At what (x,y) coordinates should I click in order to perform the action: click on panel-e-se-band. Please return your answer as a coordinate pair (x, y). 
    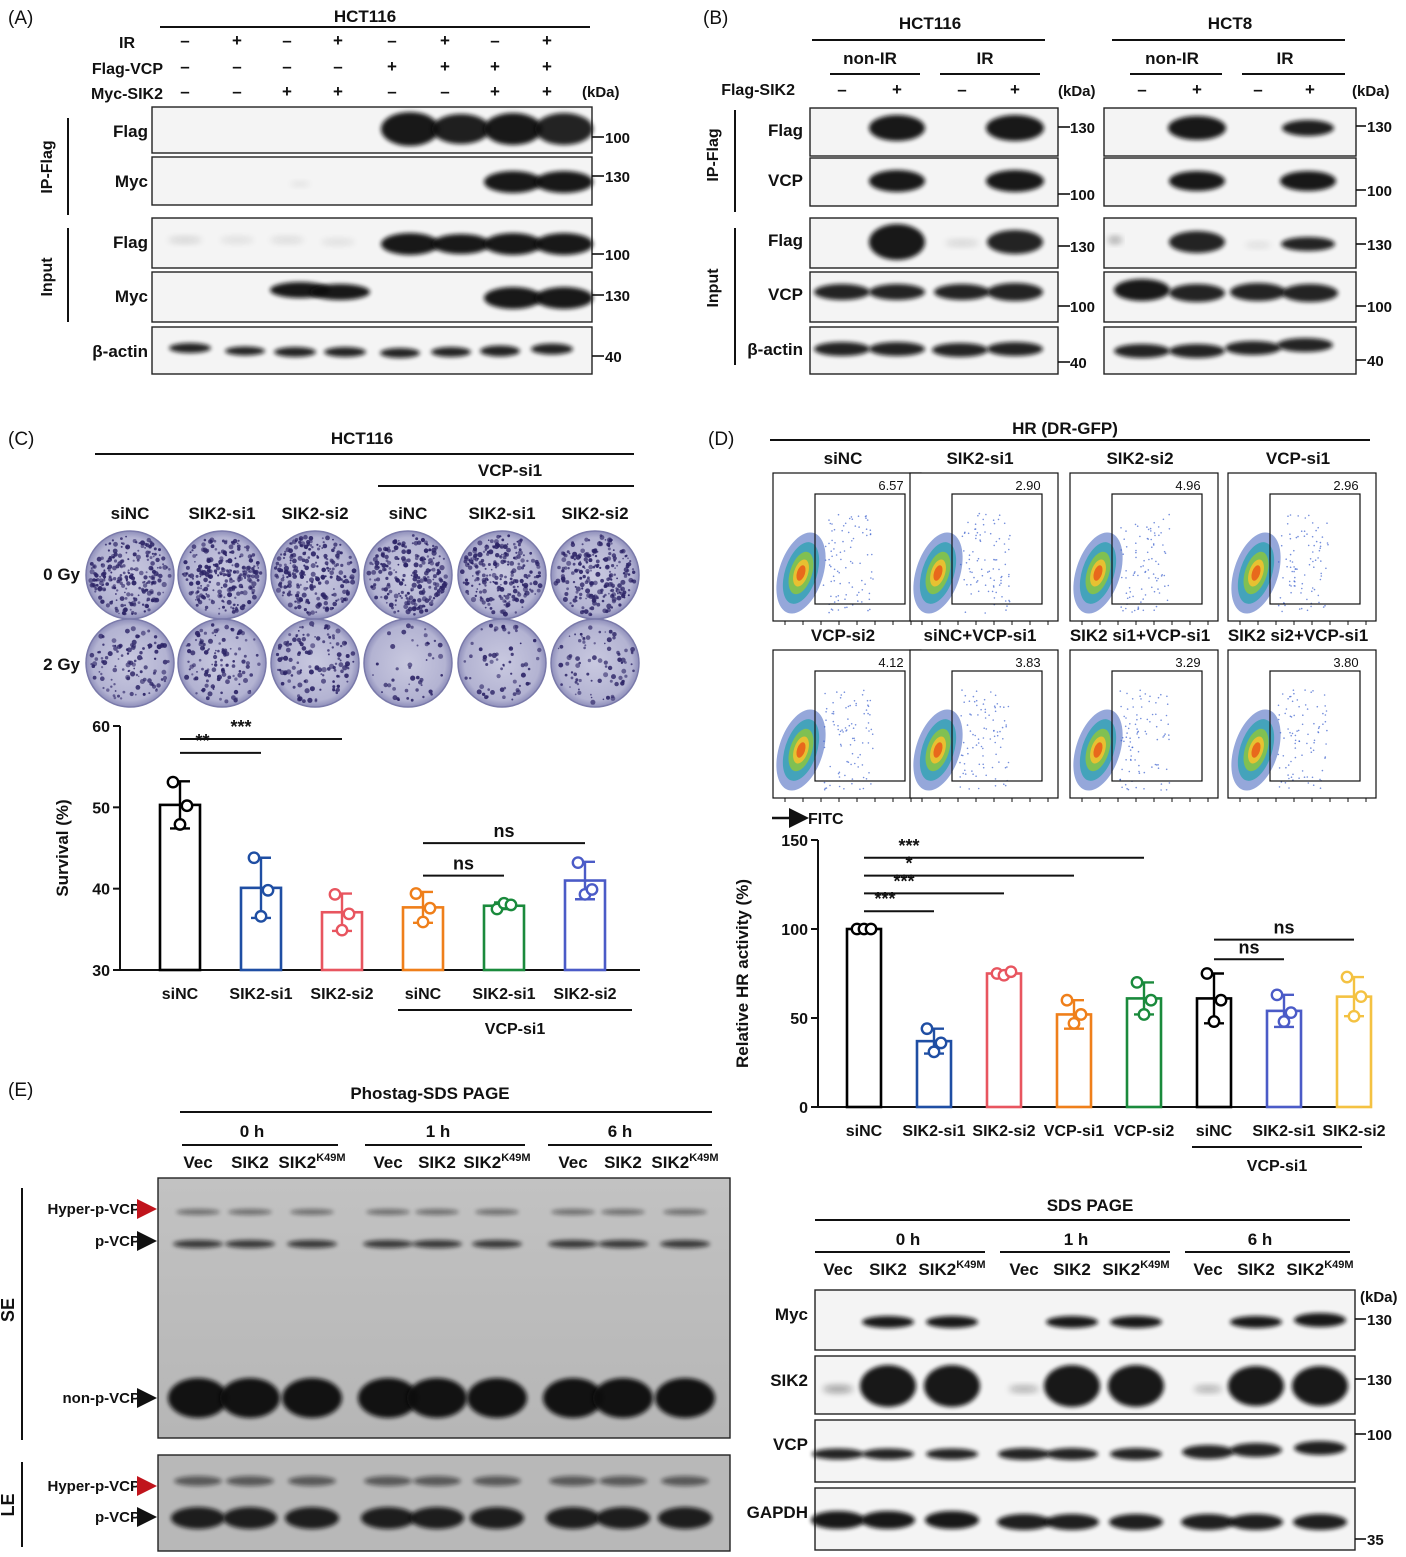
    Looking at the image, I should click on (623, 1244).